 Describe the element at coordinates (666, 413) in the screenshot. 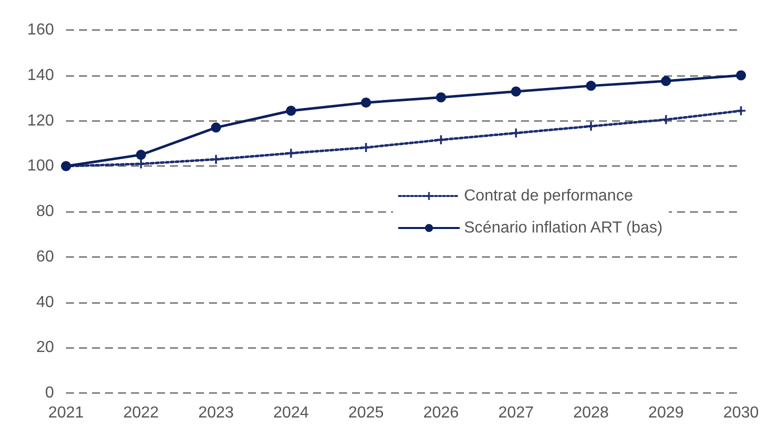

I see `x-tick-label: 2029` at that location.